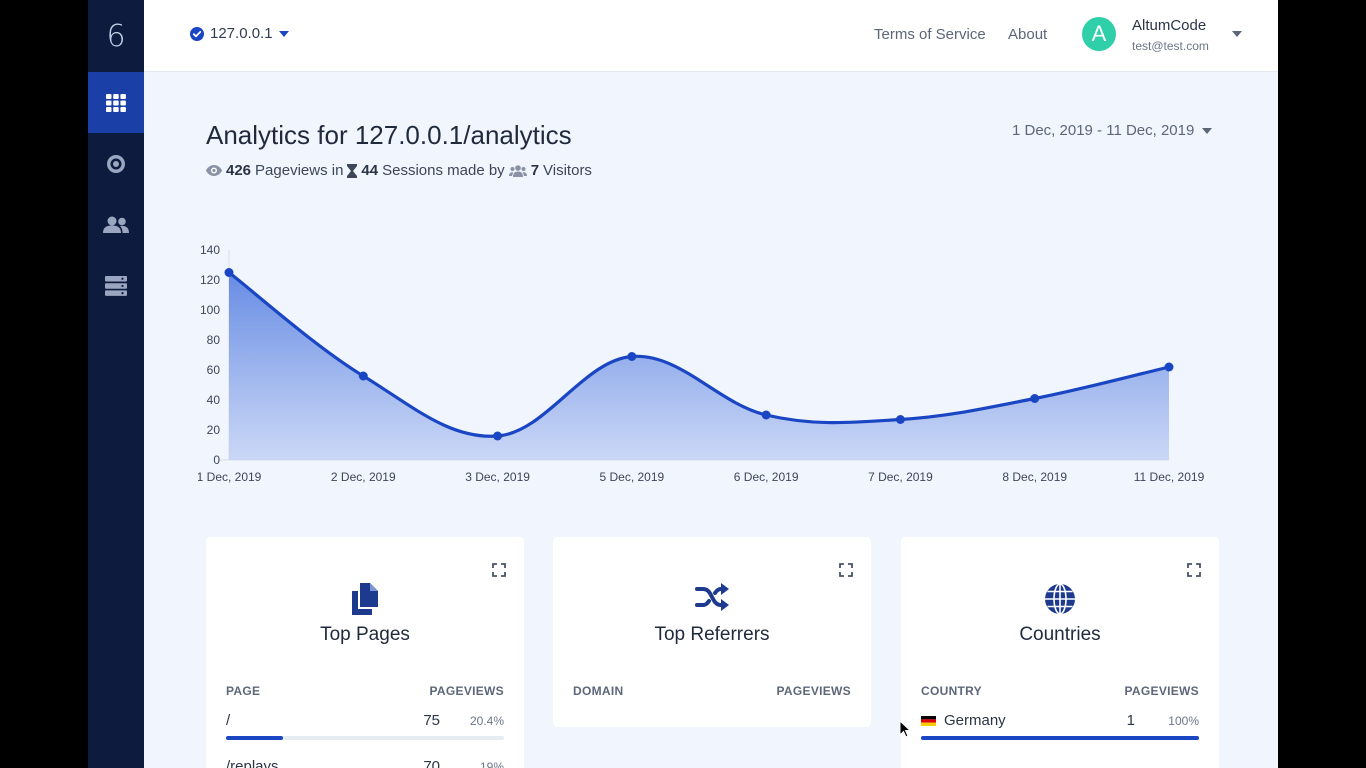 Image resolution: width=1366 pixels, height=768 pixels. Describe the element at coordinates (431, 720) in the screenshot. I see `pageviews-value: 75` at that location.